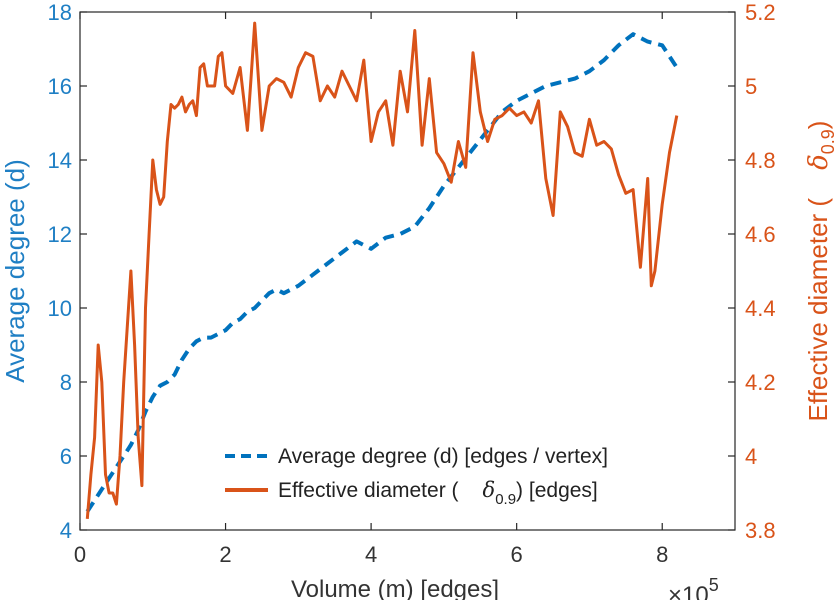  What do you see at coordinates (819, 162) in the screenshot?
I see `y-axis-right-label-symbol: δ` at bounding box center [819, 162].